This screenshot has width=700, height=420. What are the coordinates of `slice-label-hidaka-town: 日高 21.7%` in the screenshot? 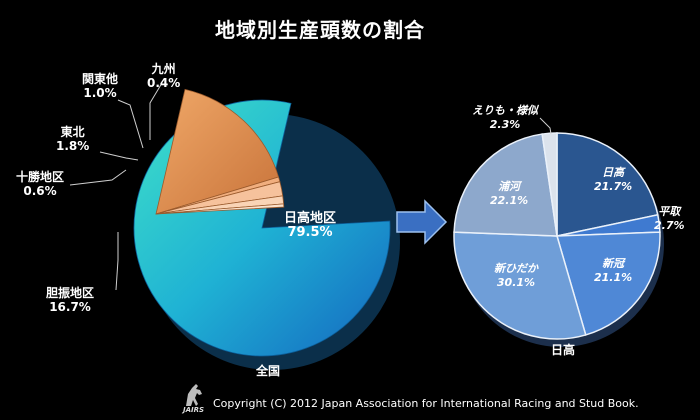 It's located at (613, 179).